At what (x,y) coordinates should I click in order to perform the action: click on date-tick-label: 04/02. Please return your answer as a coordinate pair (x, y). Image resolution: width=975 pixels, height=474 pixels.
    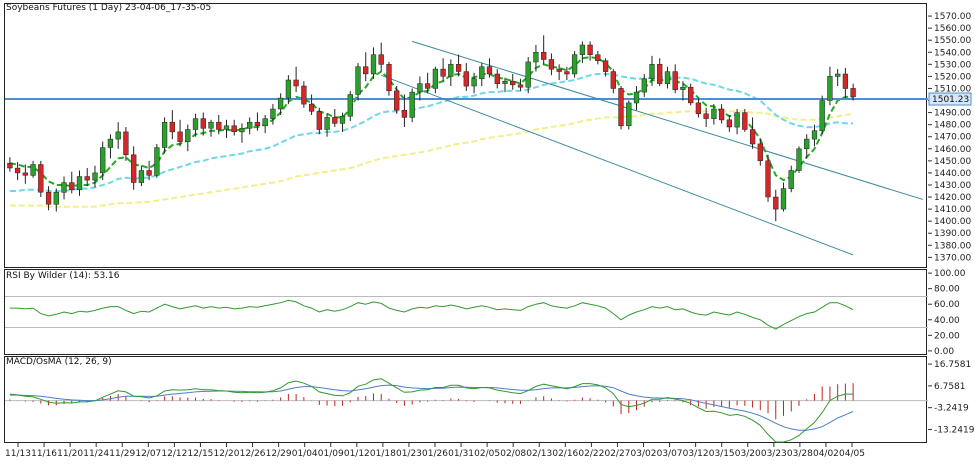
    Looking at the image, I should click on (826, 454).